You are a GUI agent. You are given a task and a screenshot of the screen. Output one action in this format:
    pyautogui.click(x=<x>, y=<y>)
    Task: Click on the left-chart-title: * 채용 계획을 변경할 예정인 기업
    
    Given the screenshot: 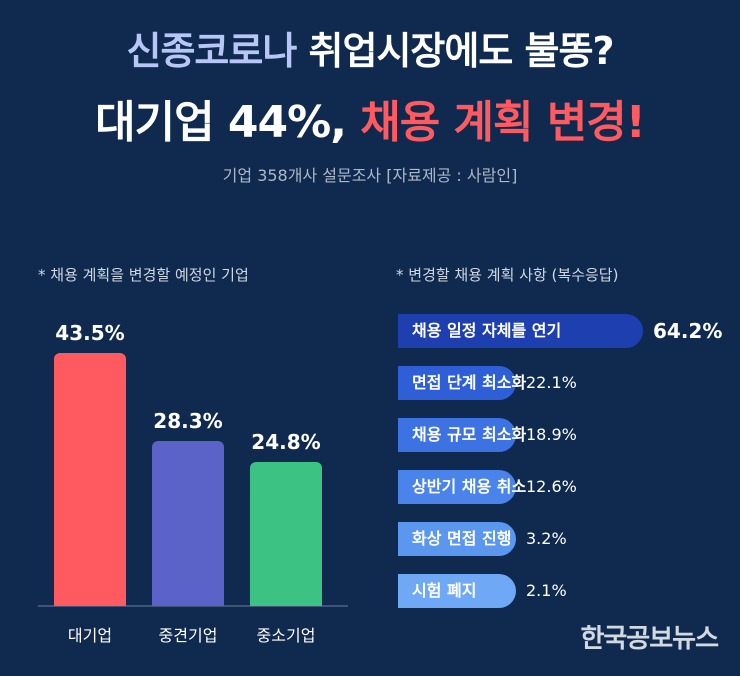 What is the action you would take?
    pyautogui.click(x=143, y=275)
    